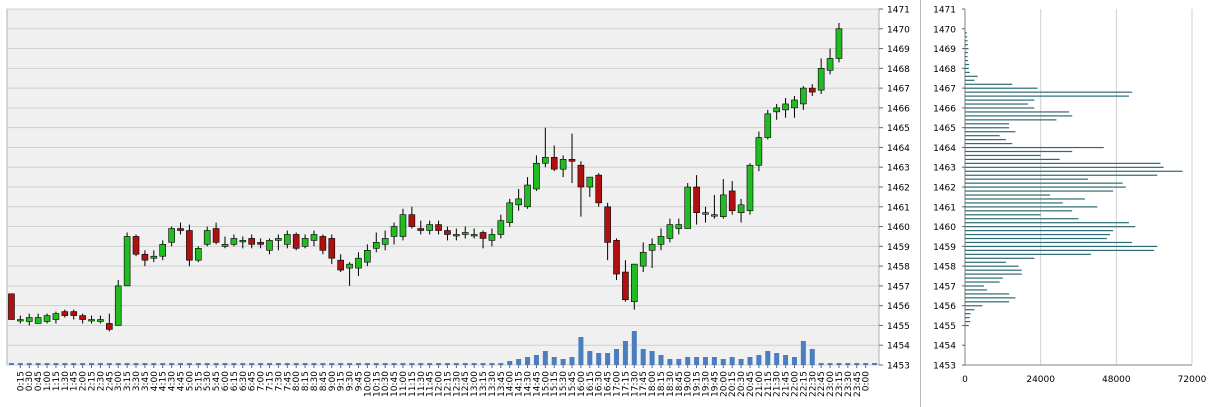 The height and width of the screenshot is (407, 1210). I want to click on x-tick-label: 6:00, so click(226, 381).